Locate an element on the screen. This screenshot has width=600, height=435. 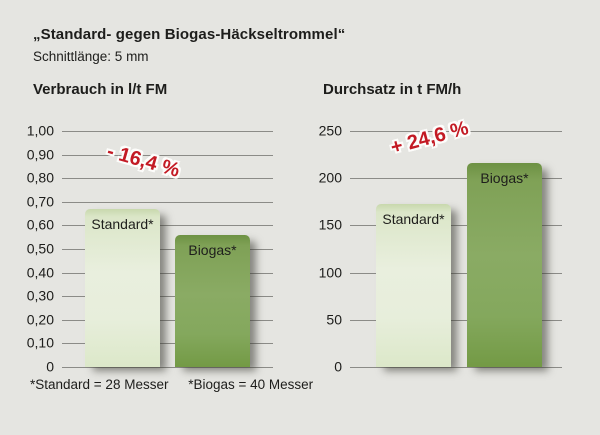
y-axis-tick-label: 0,20 is located at coordinates (40, 319).